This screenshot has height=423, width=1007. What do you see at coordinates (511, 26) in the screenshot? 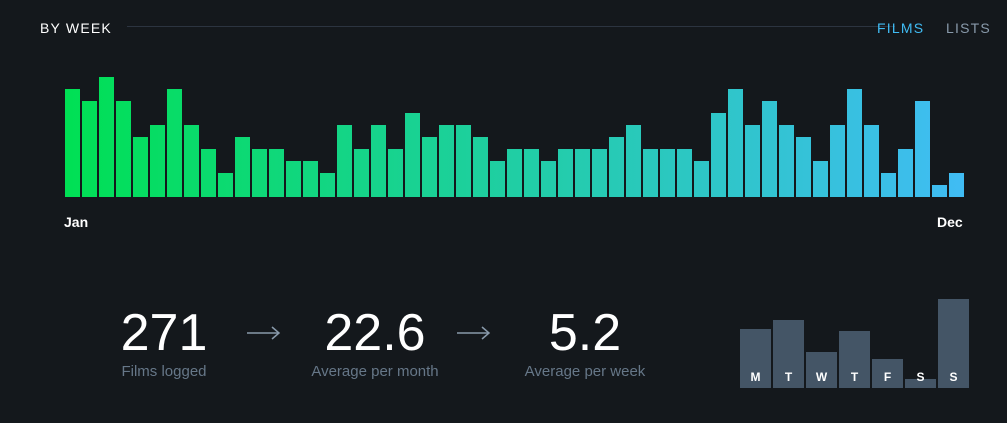
I see `header-divider` at bounding box center [511, 26].